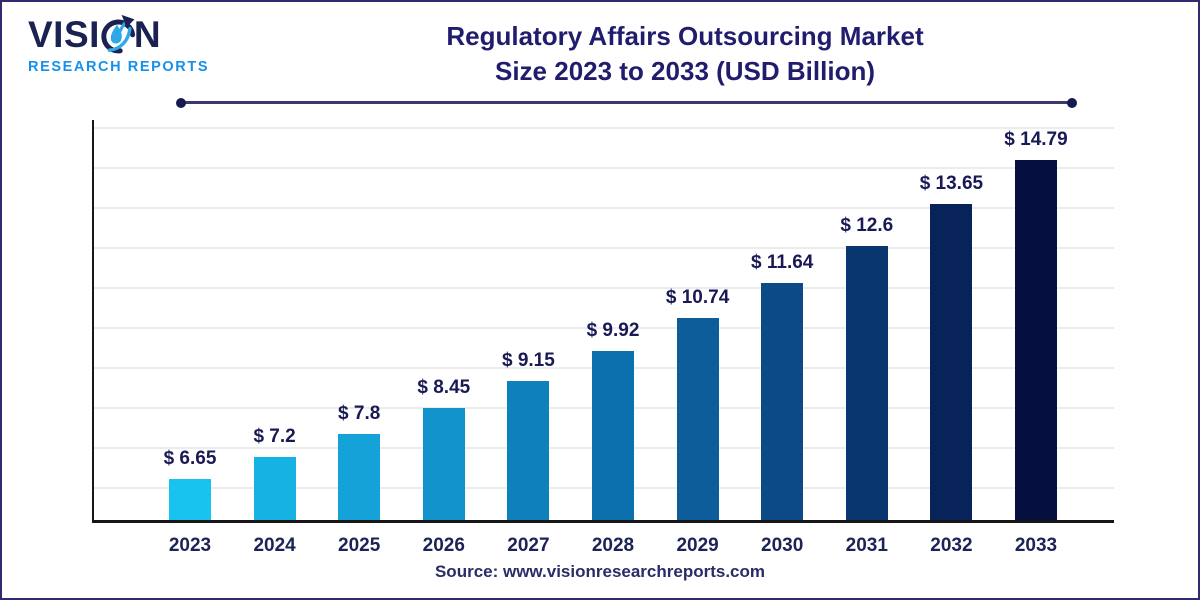  I want to click on bar-value-label-2029: $ 10.74, so click(697, 298).